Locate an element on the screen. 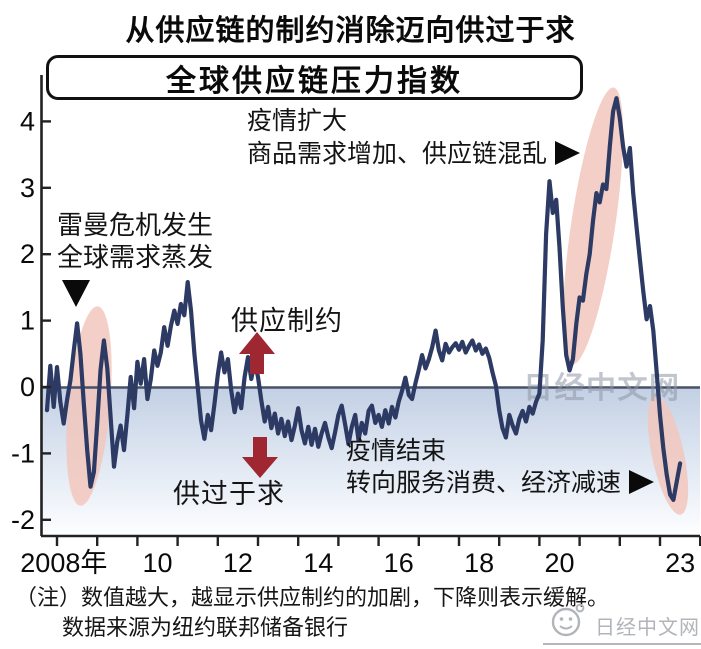 Image resolution: width=701 pixels, height=649 pixels. y-tick-label: 0 is located at coordinates (27, 387).